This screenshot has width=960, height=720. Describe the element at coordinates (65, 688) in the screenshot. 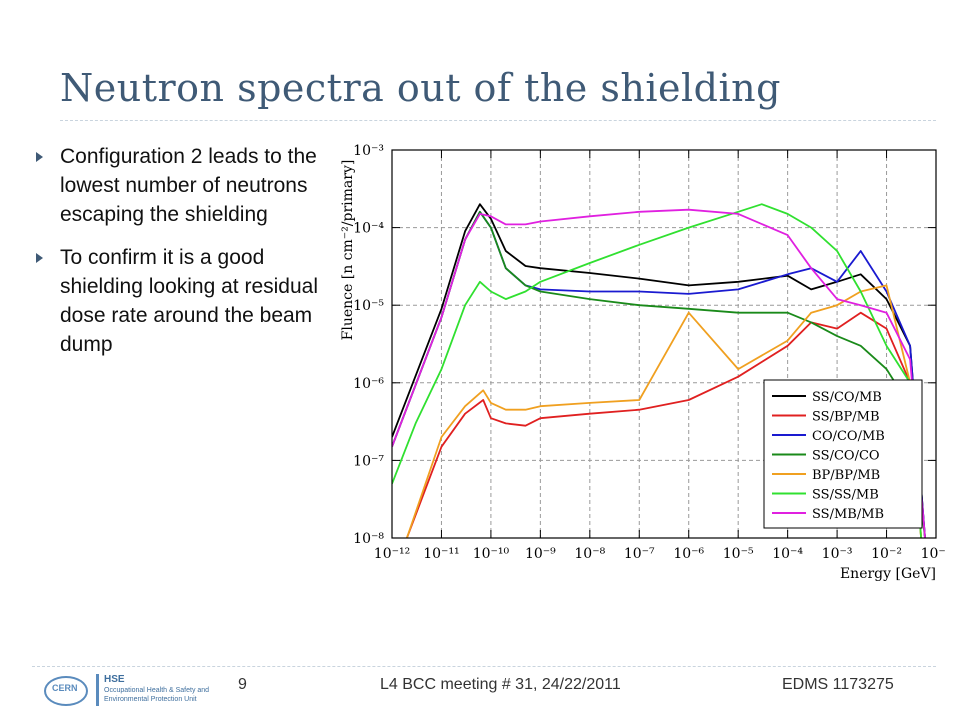

I see `cern-logo-text: CERN` at that location.